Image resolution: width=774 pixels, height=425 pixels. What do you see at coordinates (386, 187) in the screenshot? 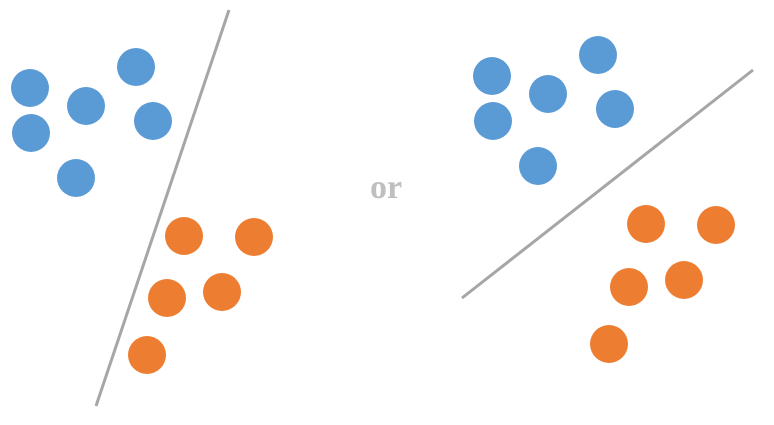
I see `separator-word: or` at bounding box center [386, 187].